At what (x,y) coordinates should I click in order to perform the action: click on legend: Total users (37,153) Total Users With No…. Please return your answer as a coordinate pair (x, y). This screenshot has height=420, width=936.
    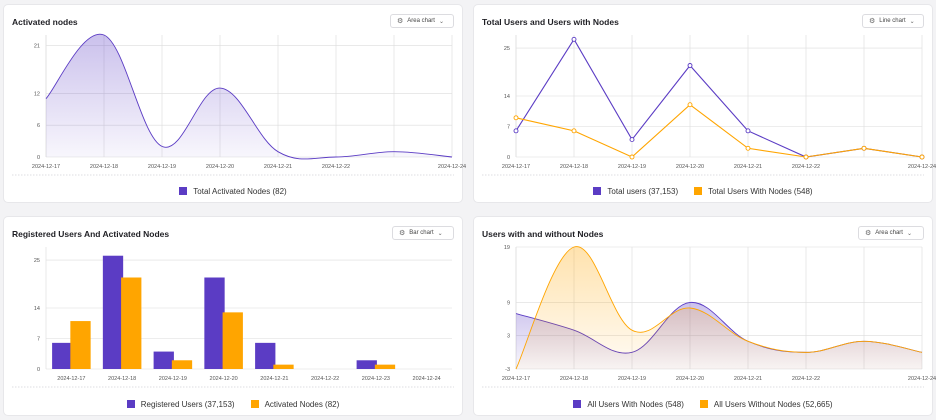
    Looking at the image, I should click on (703, 191).